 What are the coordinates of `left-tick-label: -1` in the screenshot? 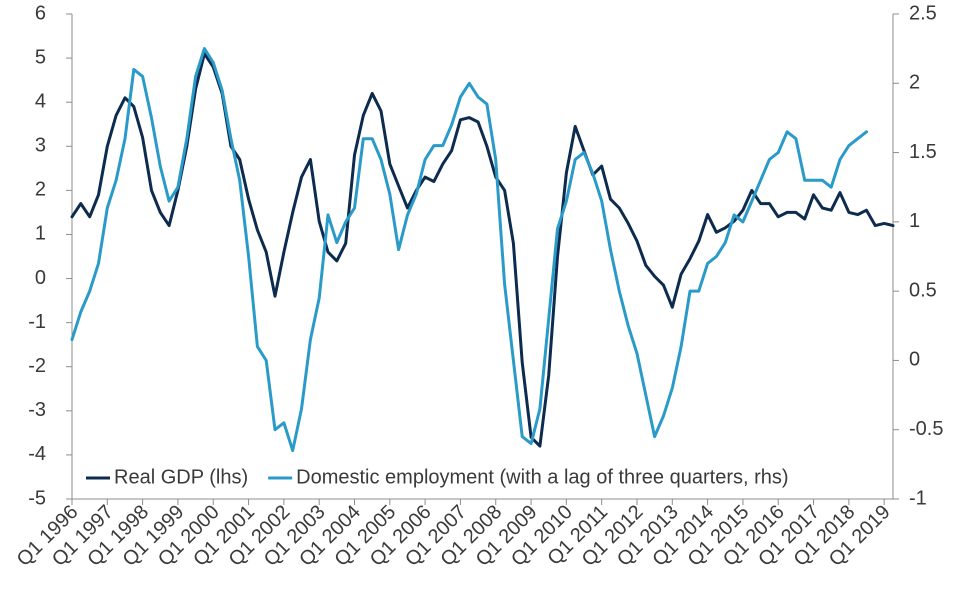 It's located at (37, 322).